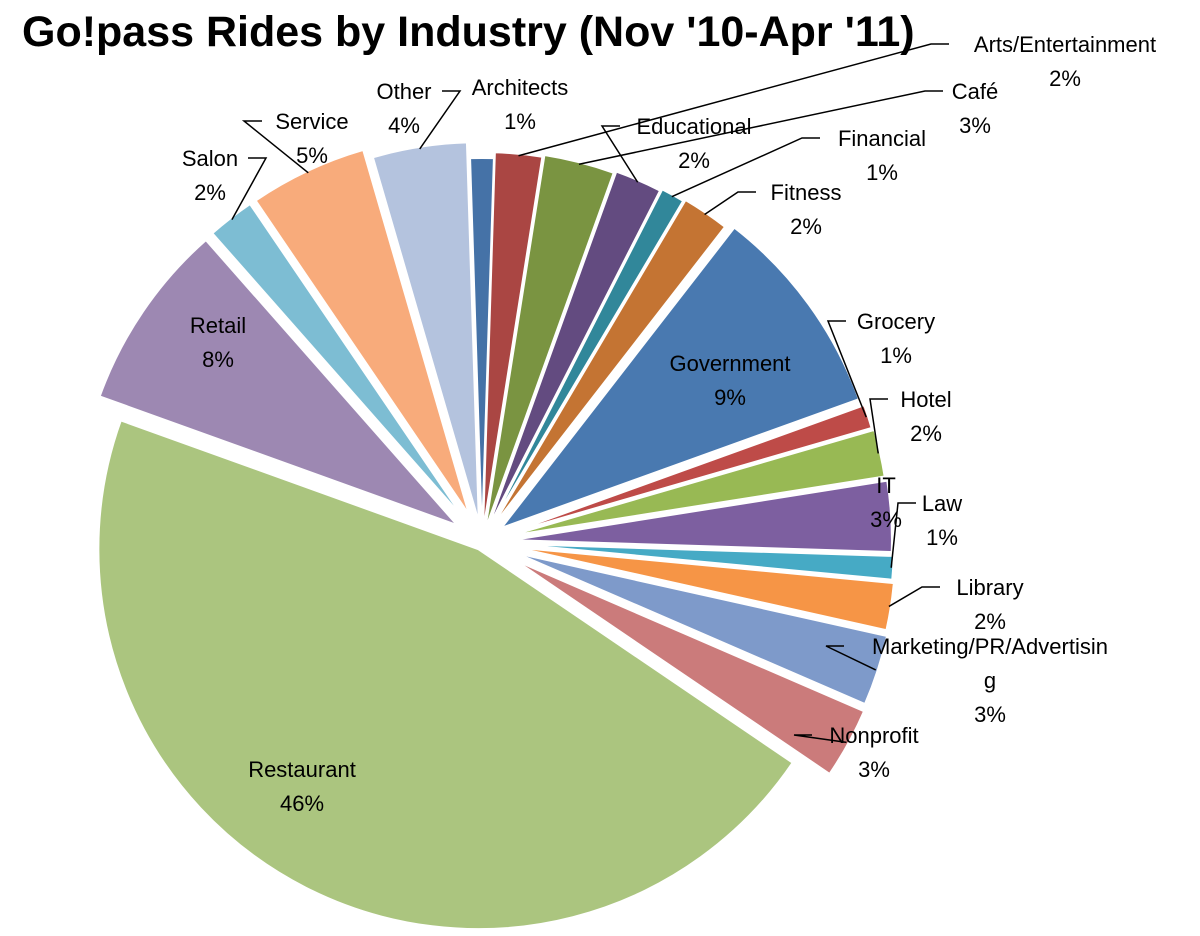 The width and height of the screenshot is (1200, 936). What do you see at coordinates (218, 342) in the screenshot?
I see `slice-label: Retail 8%` at bounding box center [218, 342].